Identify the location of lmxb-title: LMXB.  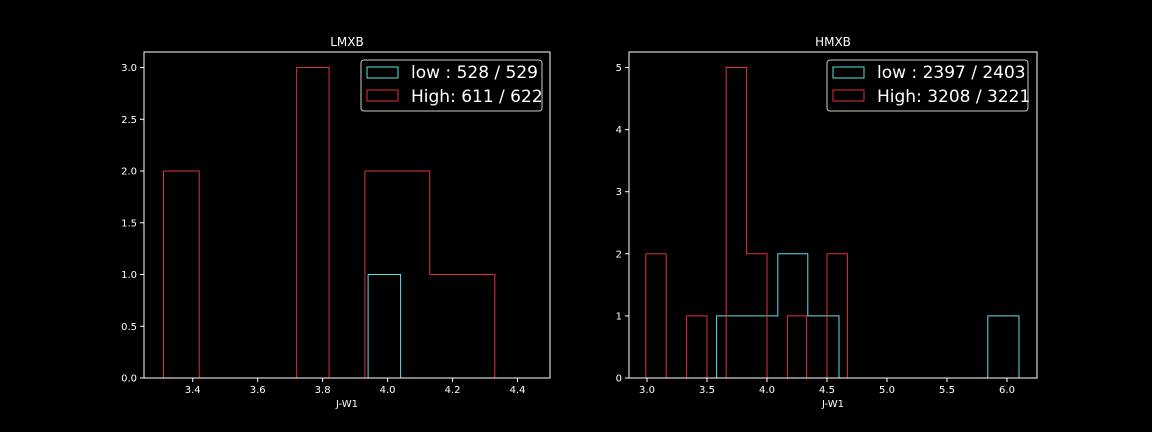
(347, 42).